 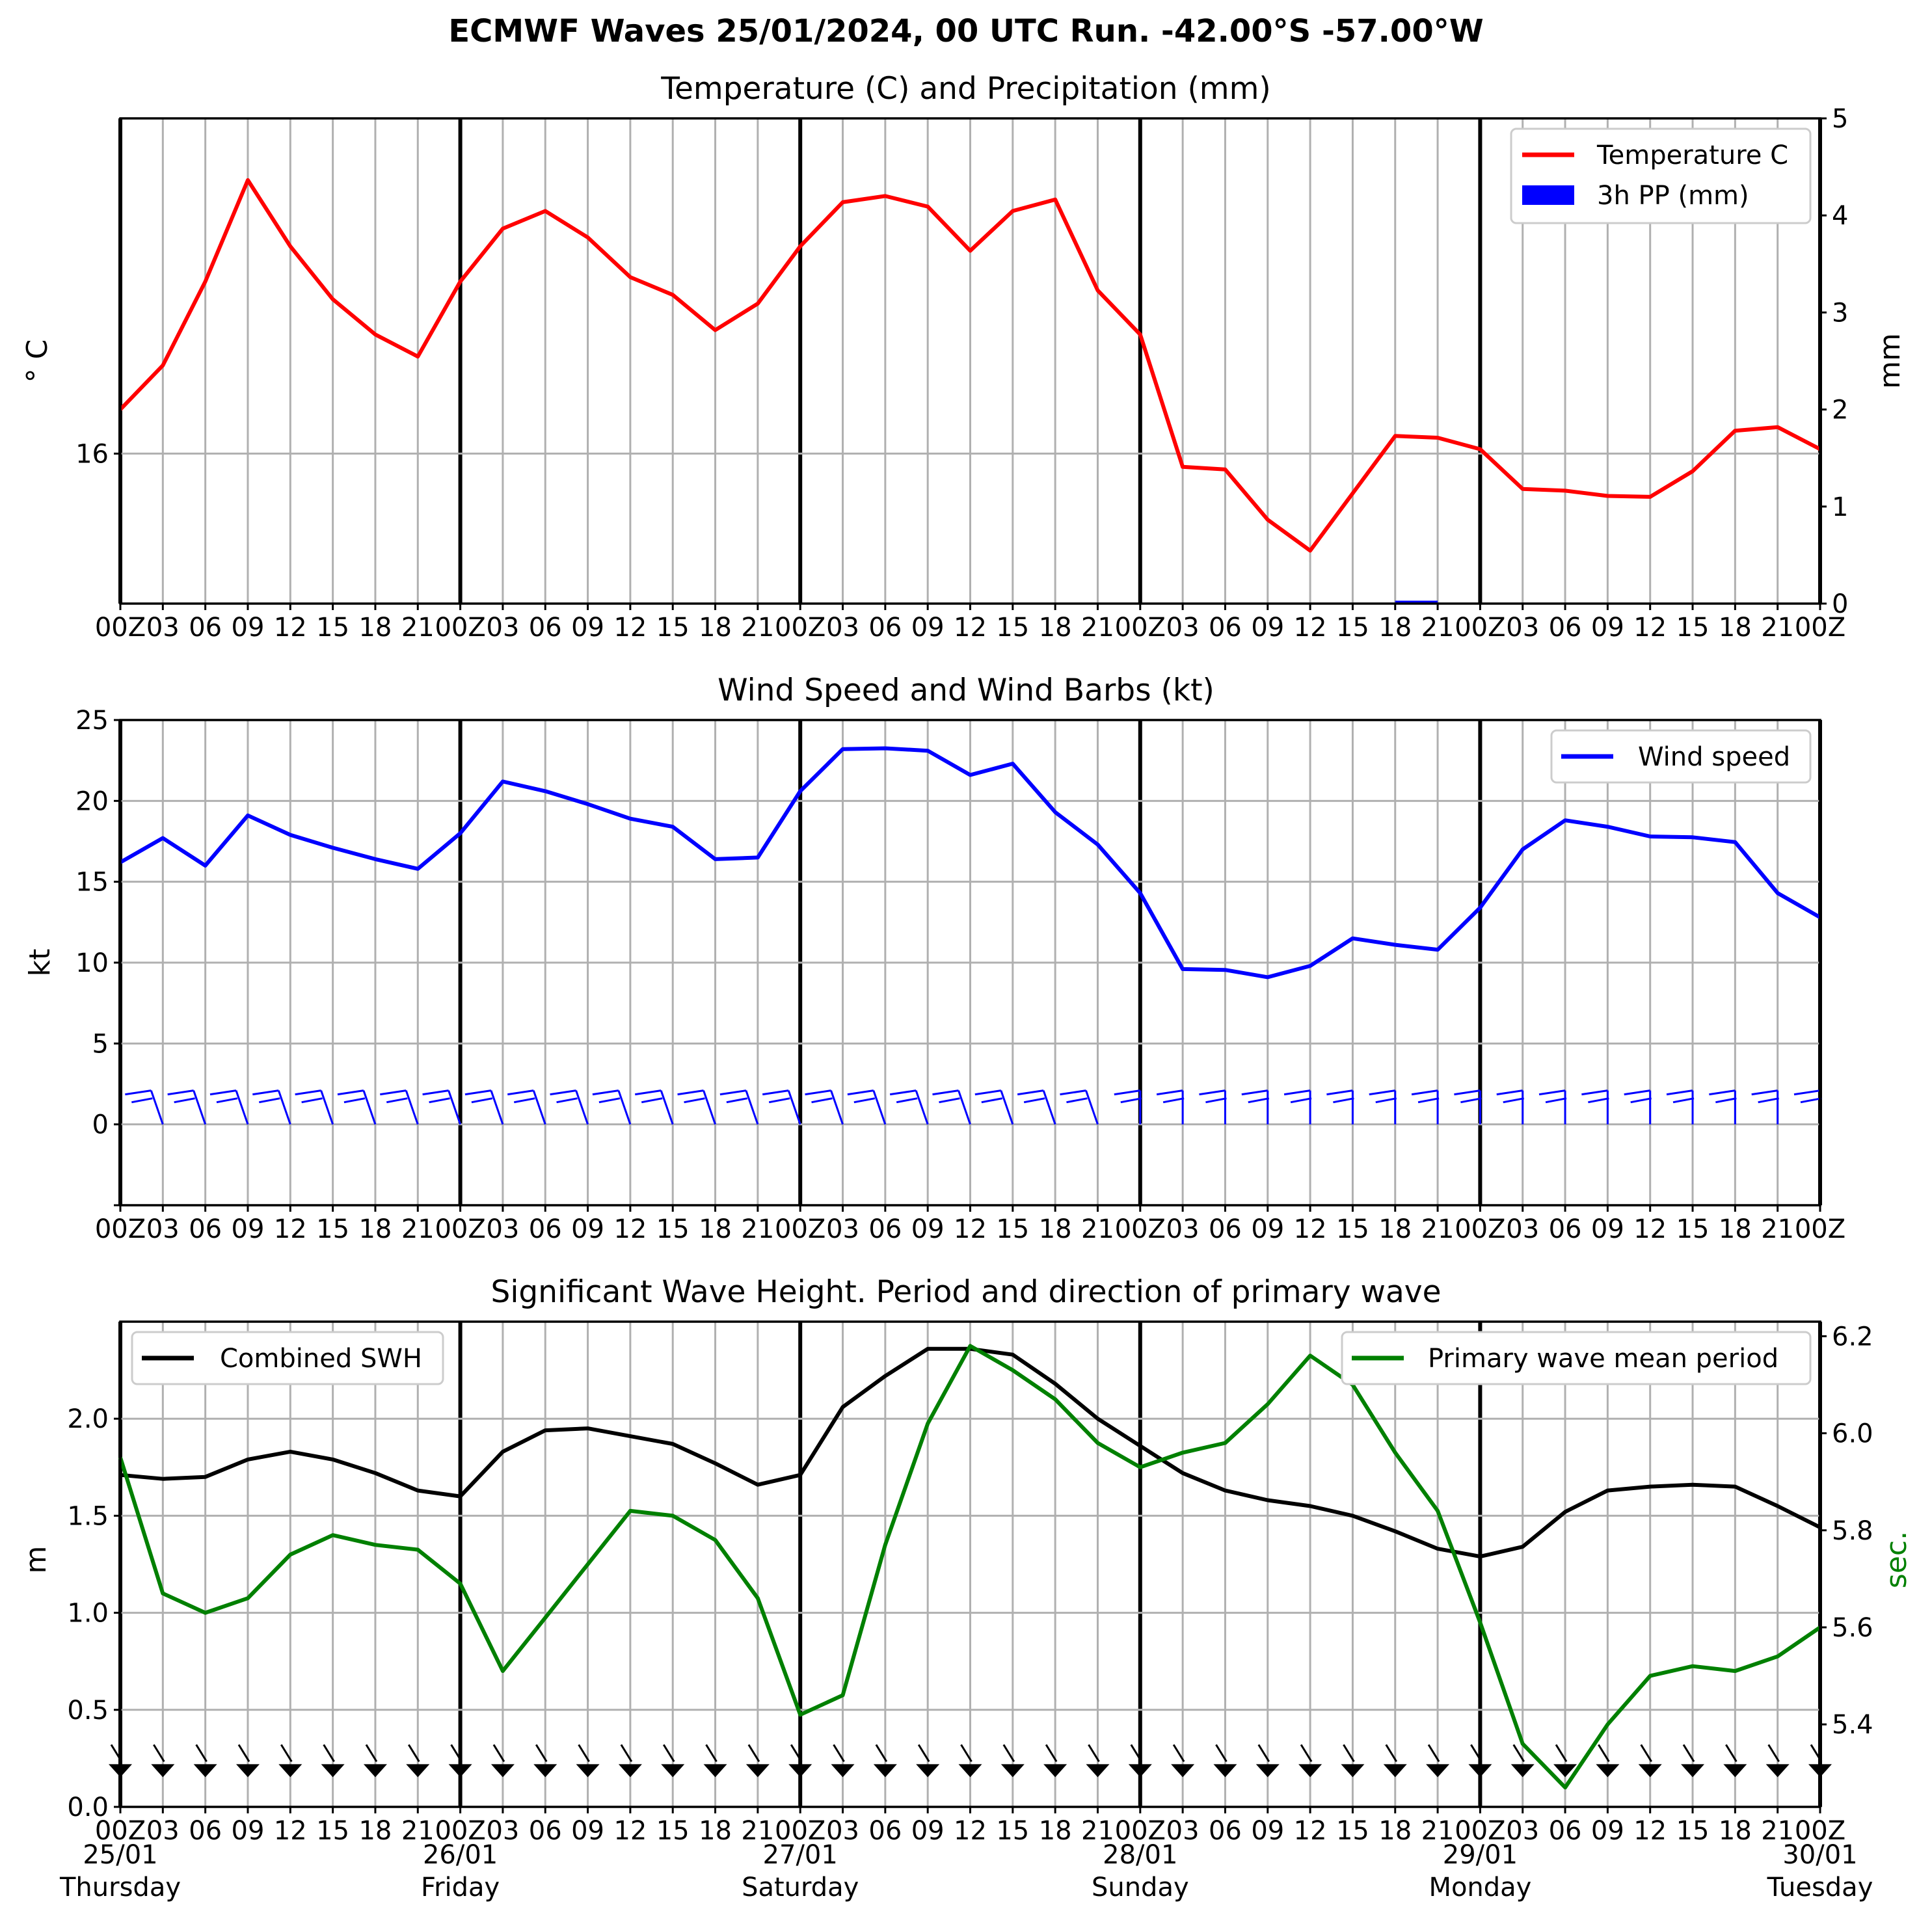 I want to click on wave-y2label: sec., so click(x=1897, y=1559).